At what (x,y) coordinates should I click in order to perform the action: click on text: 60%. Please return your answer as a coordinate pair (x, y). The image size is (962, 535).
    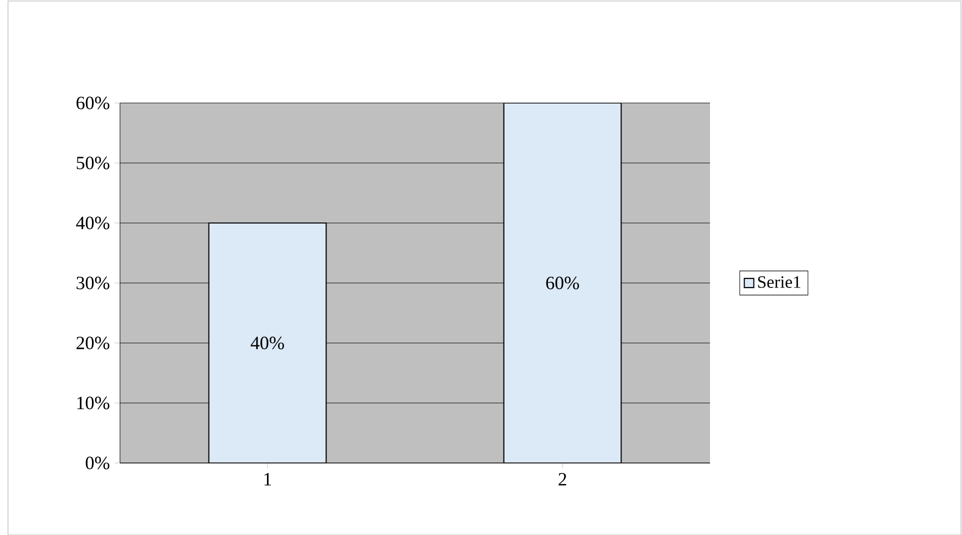
    Looking at the image, I should click on (562, 283).